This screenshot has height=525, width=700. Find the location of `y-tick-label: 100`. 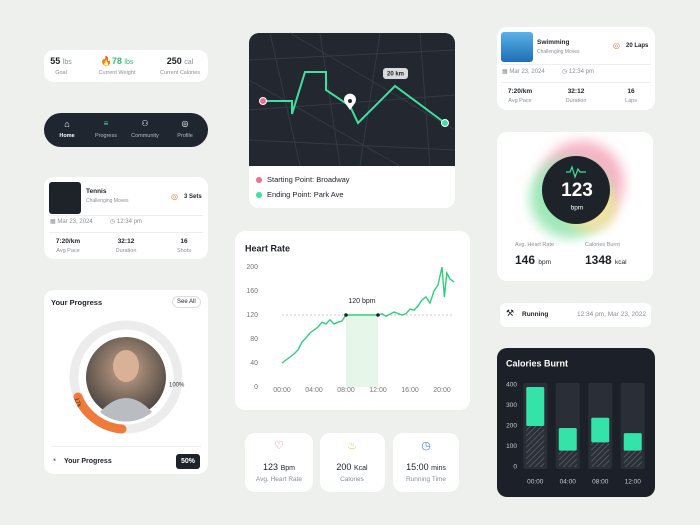

y-tick-label: 100 is located at coordinates (511, 446).